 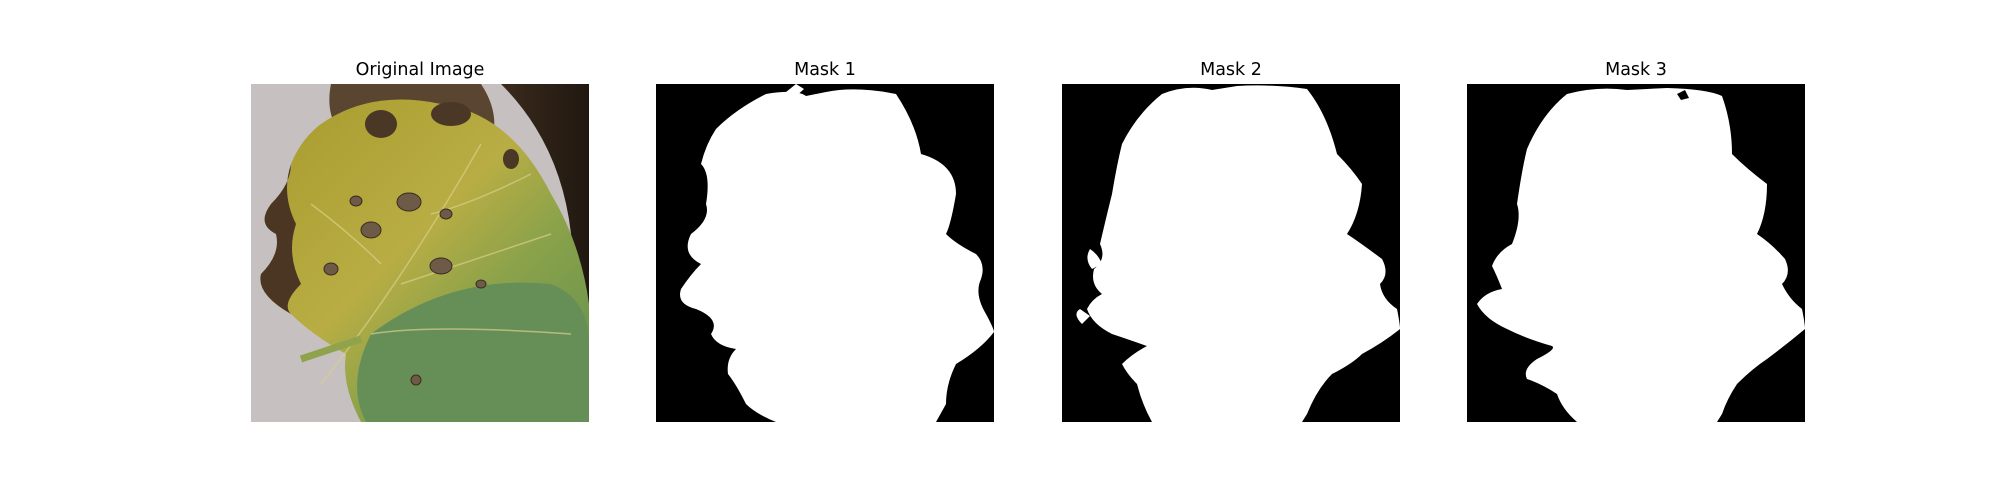 What do you see at coordinates (420, 253) in the screenshot?
I see `original-leaf-photo` at bounding box center [420, 253].